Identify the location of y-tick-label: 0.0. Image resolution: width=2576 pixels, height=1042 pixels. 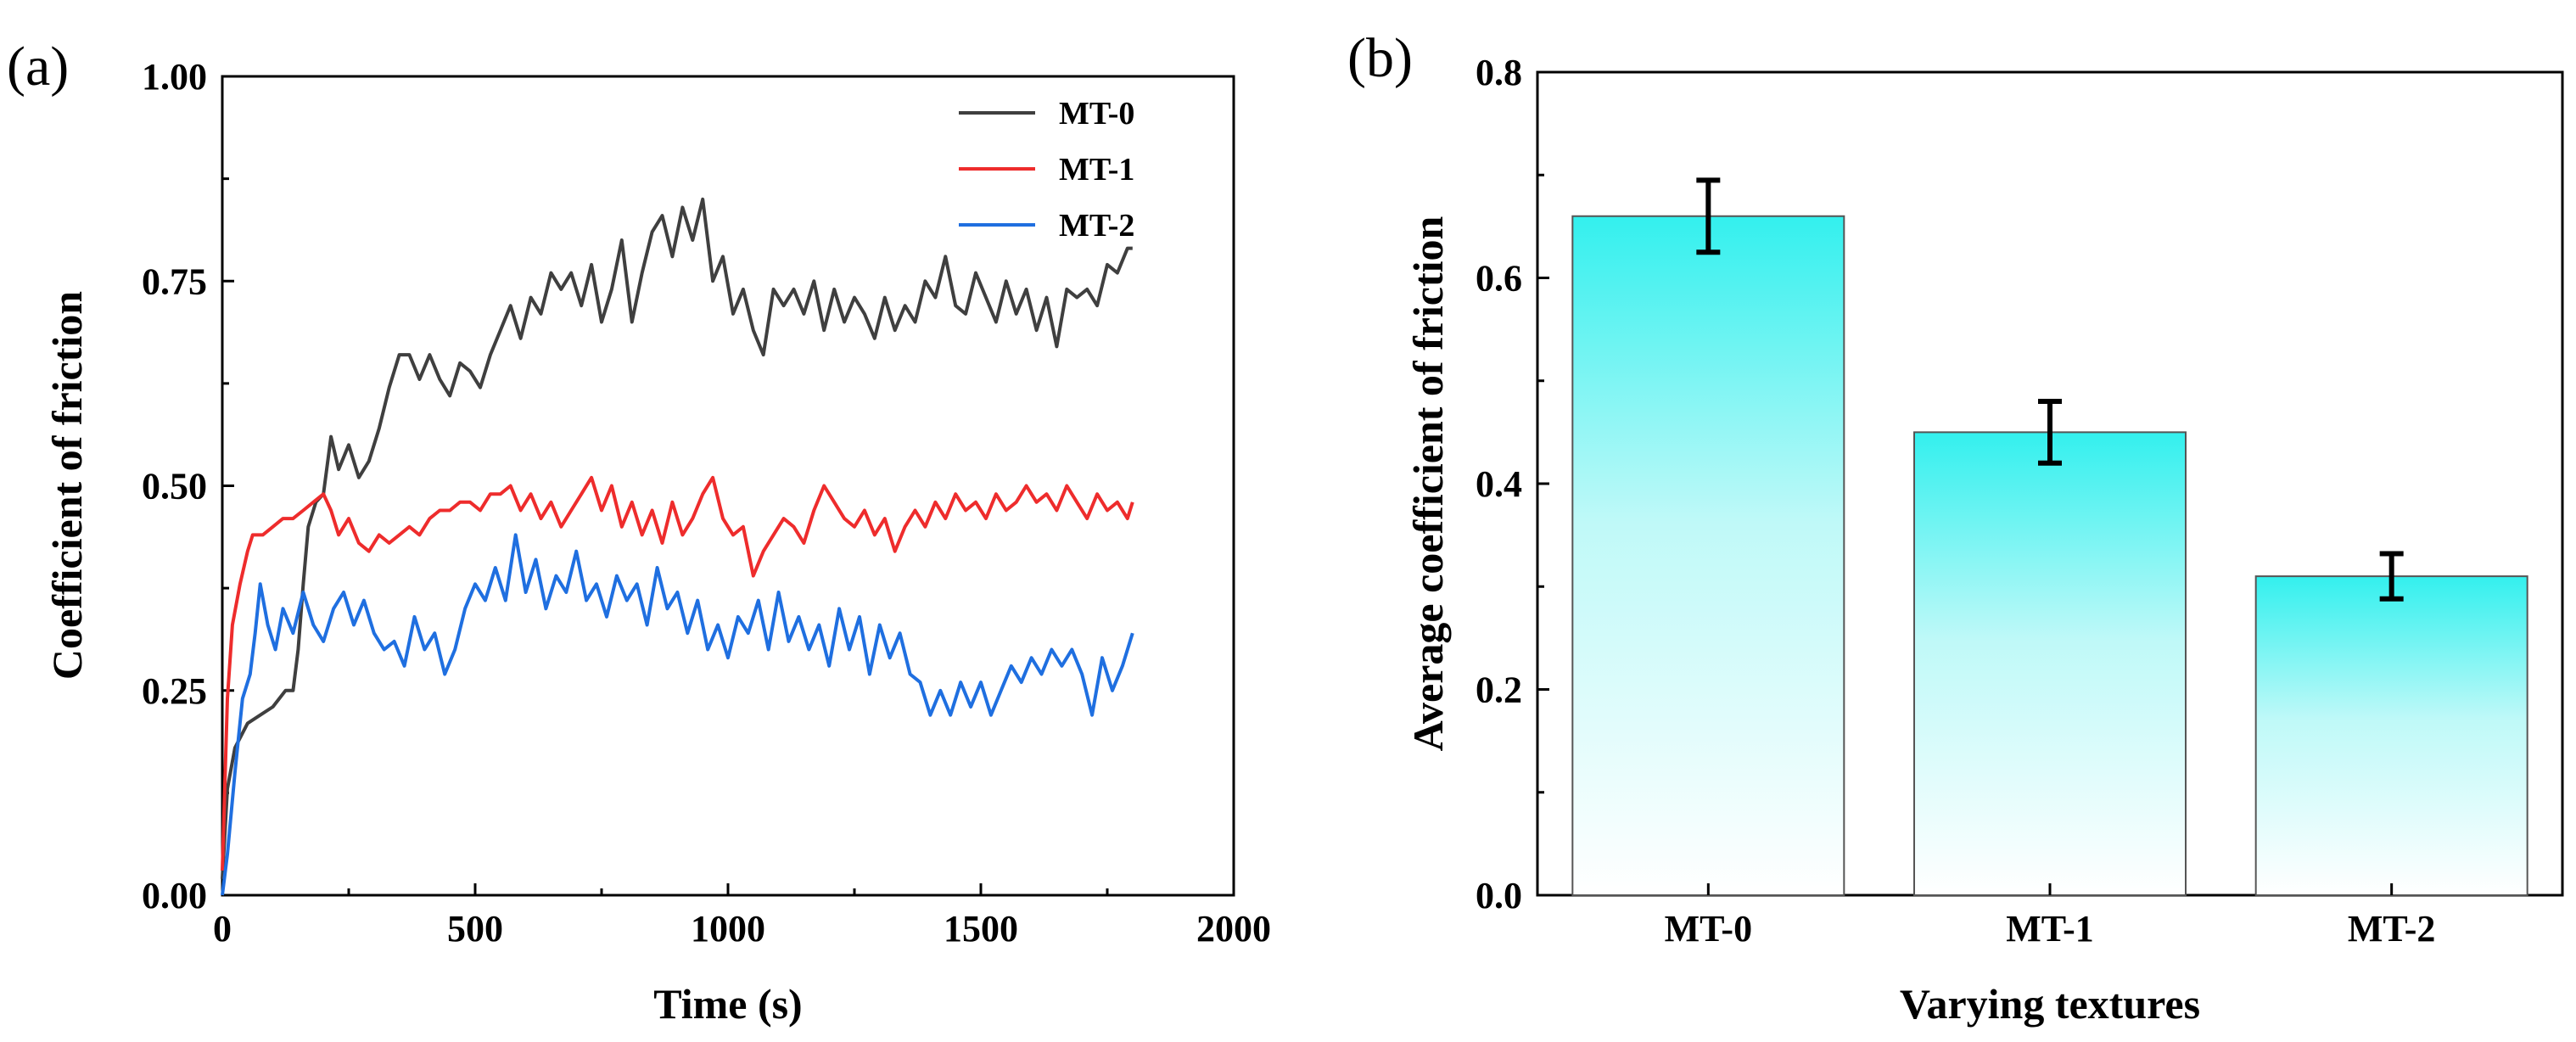
(1499, 896).